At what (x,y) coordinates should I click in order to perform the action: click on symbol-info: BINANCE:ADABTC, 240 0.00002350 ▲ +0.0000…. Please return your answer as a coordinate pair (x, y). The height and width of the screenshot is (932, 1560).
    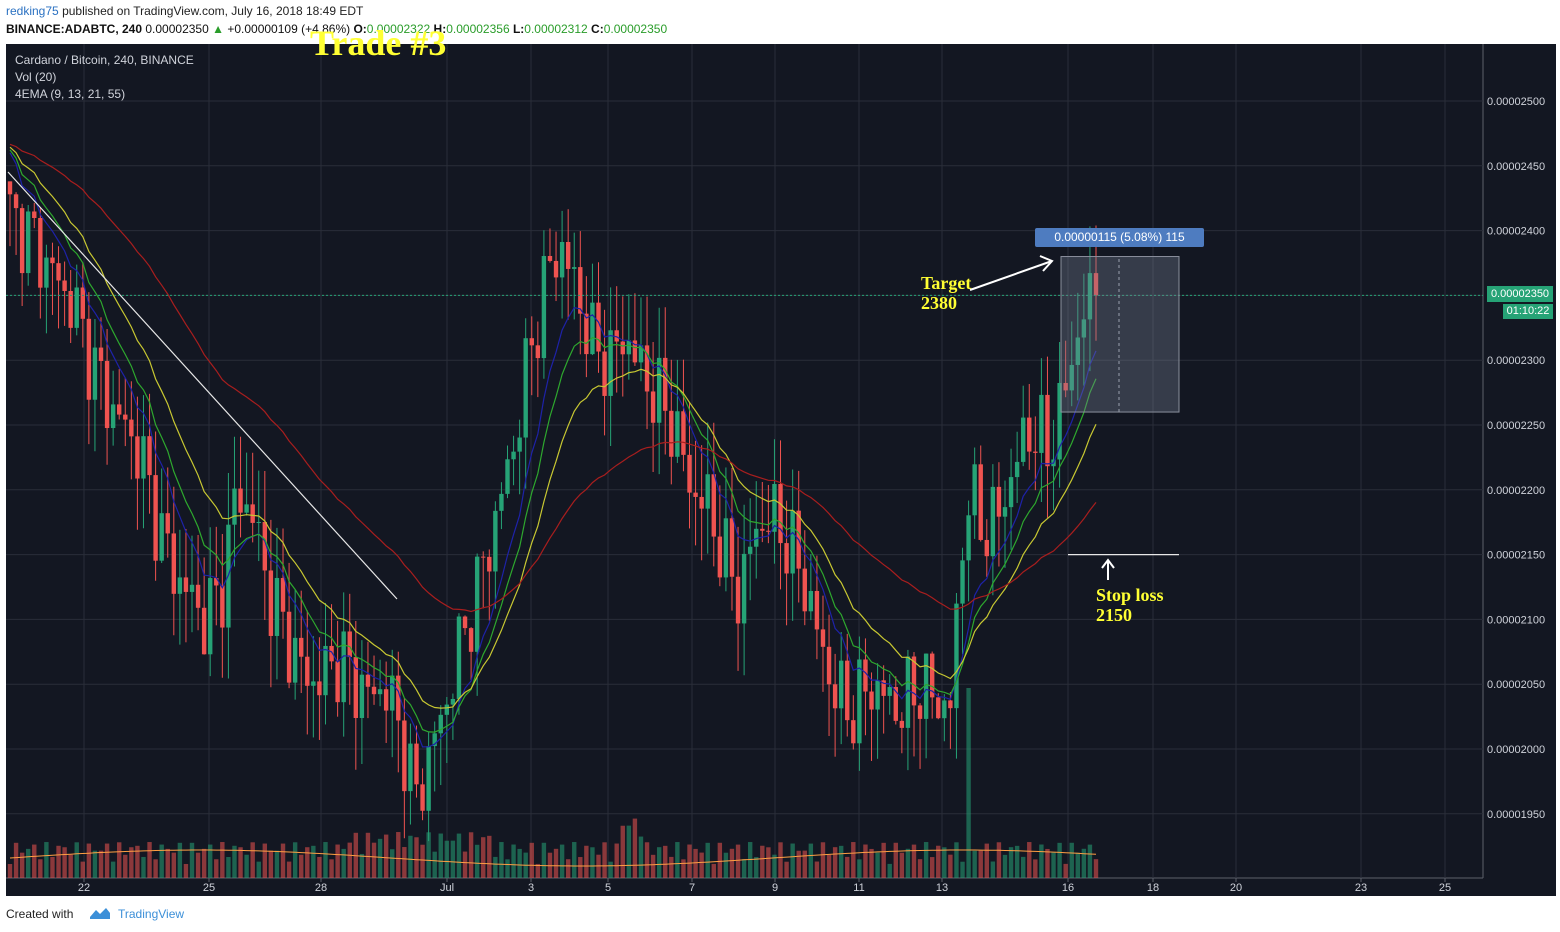
    Looking at the image, I should click on (336, 29).